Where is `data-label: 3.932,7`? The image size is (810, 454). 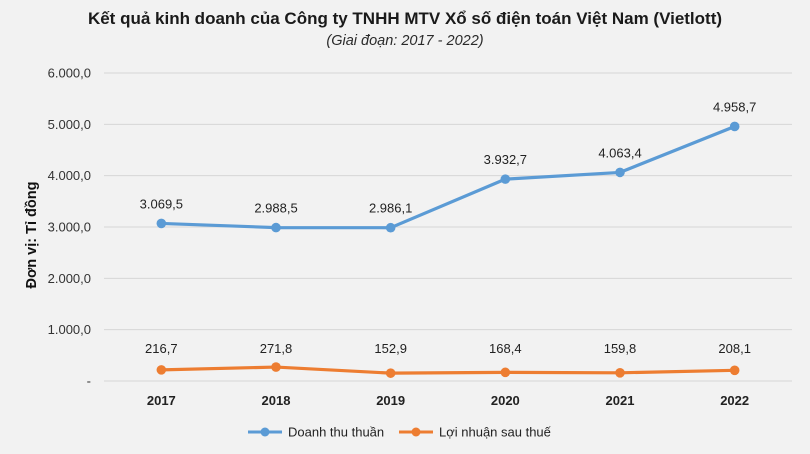
data-label: 3.932,7 is located at coordinates (505, 159).